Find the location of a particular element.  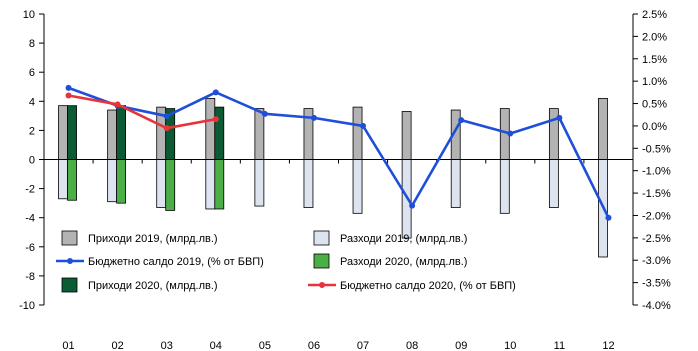

left-tick-label: 0 is located at coordinates (32, 161).